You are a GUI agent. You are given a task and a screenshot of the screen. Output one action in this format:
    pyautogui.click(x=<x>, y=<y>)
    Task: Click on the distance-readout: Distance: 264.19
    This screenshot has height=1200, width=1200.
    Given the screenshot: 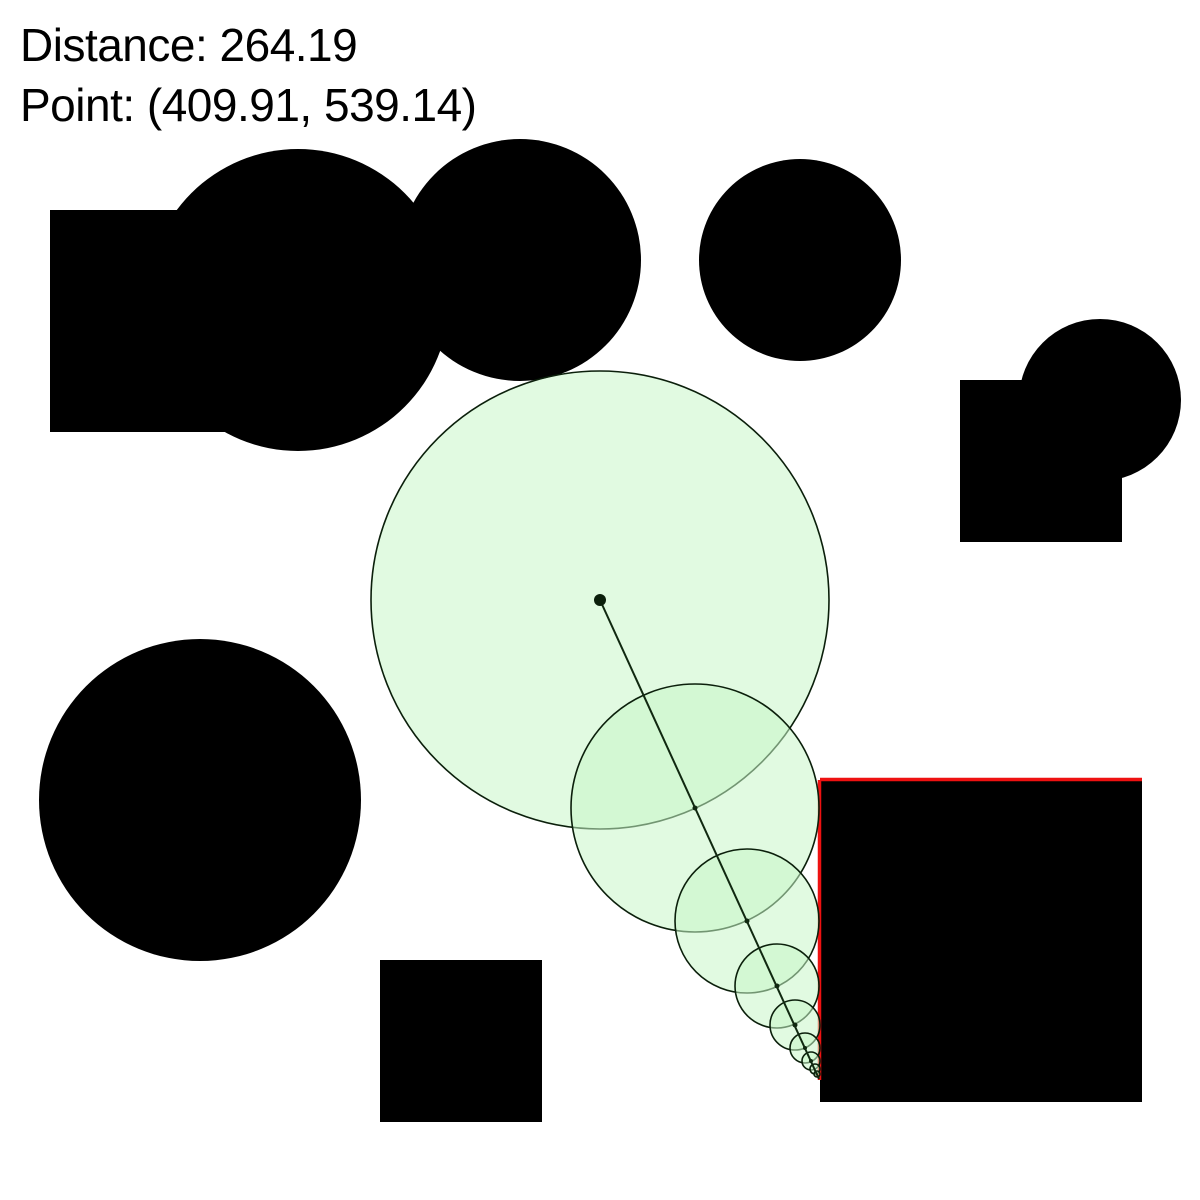 What is the action you would take?
    pyautogui.click(x=188, y=45)
    